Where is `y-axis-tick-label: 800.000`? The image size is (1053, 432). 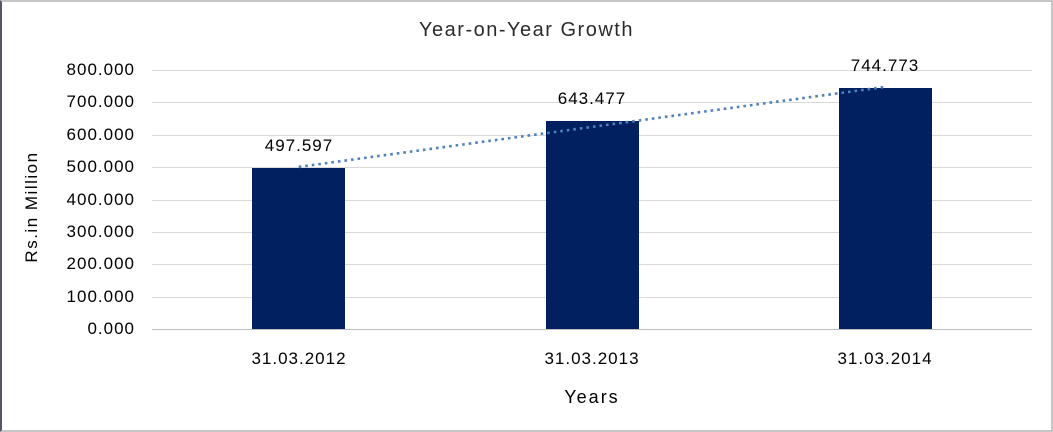 y-axis-tick-label: 800.000 is located at coordinates (100, 69).